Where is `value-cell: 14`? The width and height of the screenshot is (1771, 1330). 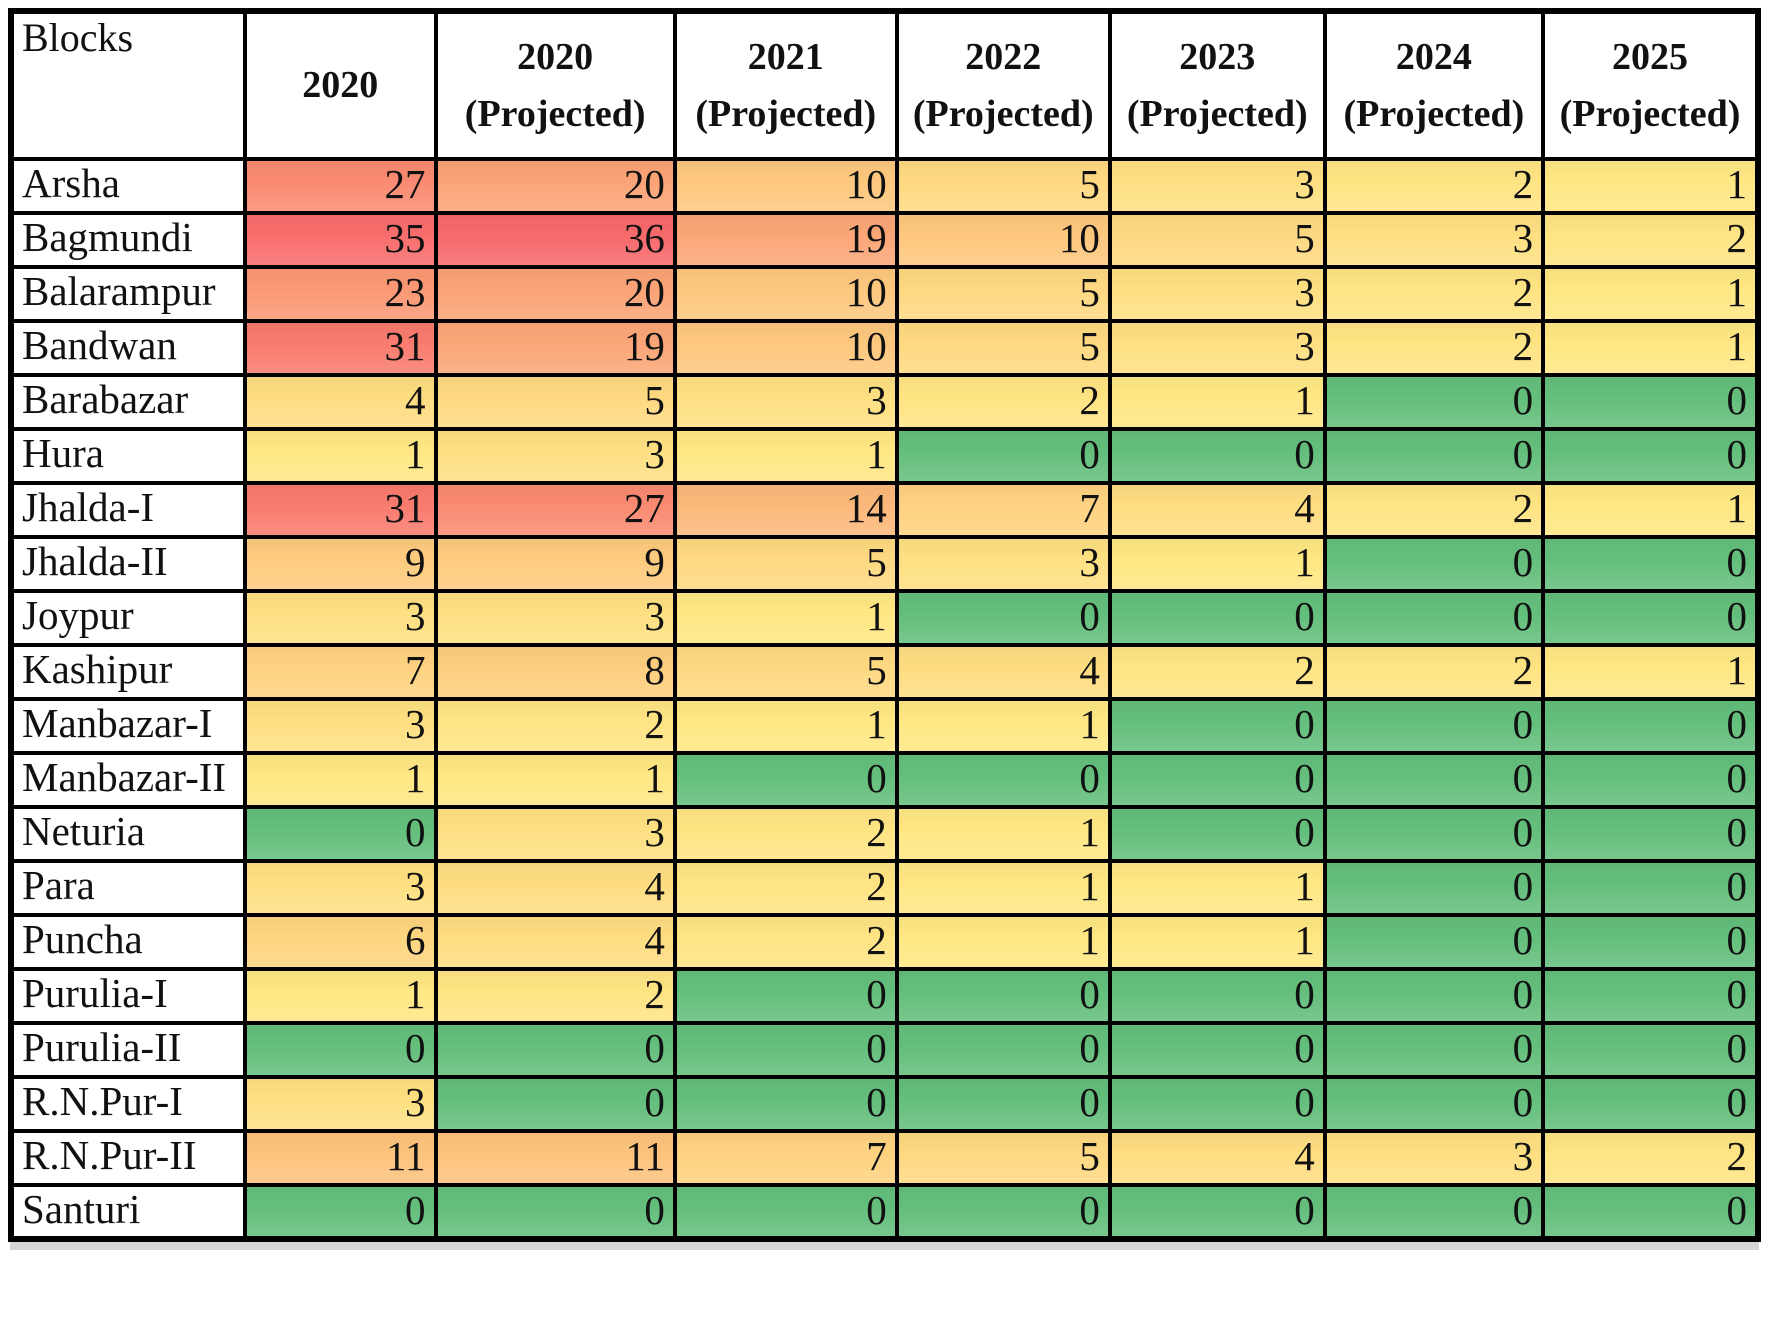
value-cell: 14 is located at coordinates (785, 510).